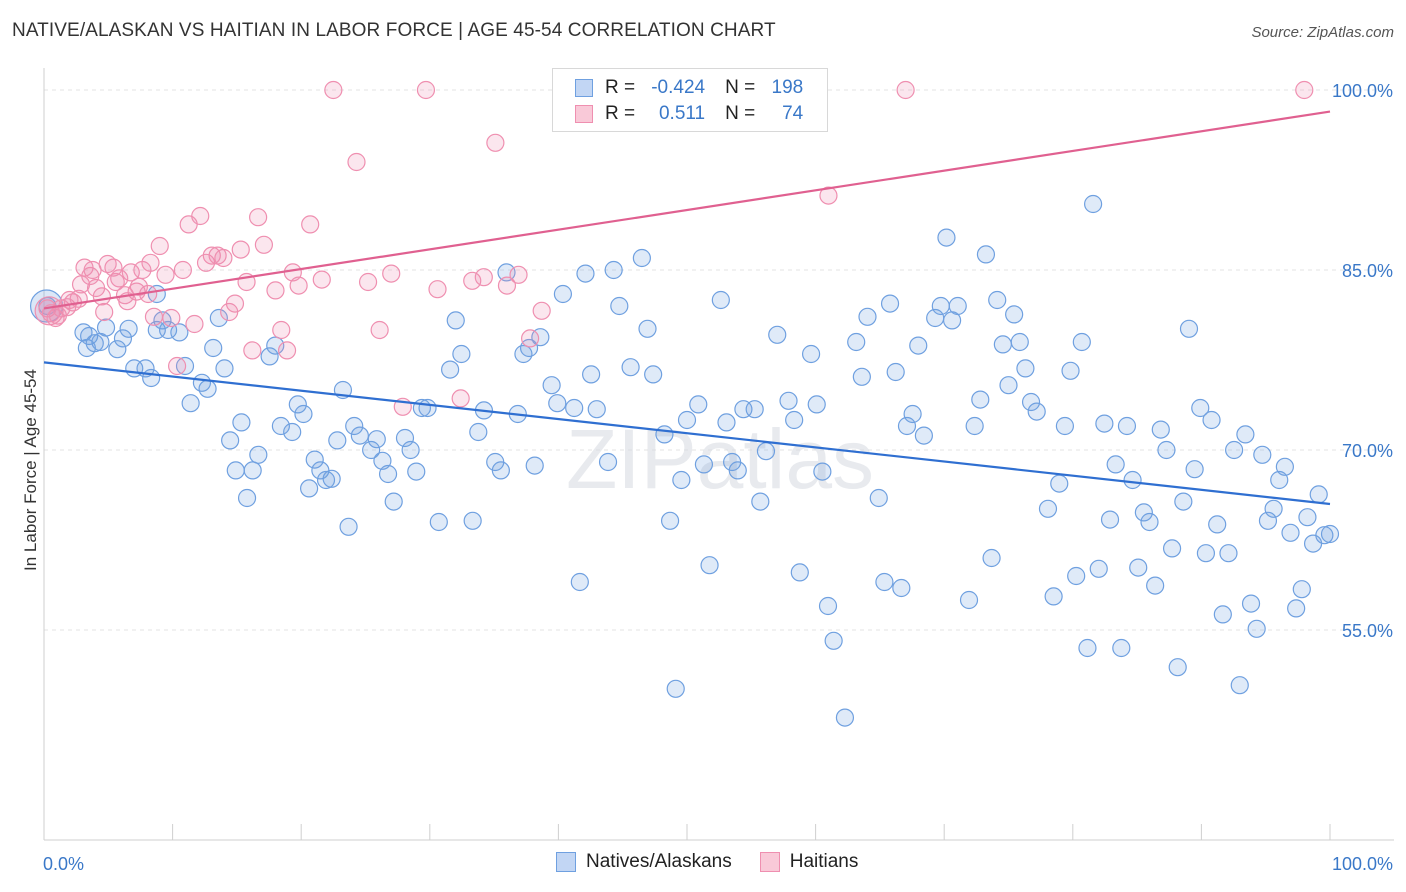 The width and height of the screenshot is (1406, 892). I want to click on legend-n-label: N =, so click(740, 113).